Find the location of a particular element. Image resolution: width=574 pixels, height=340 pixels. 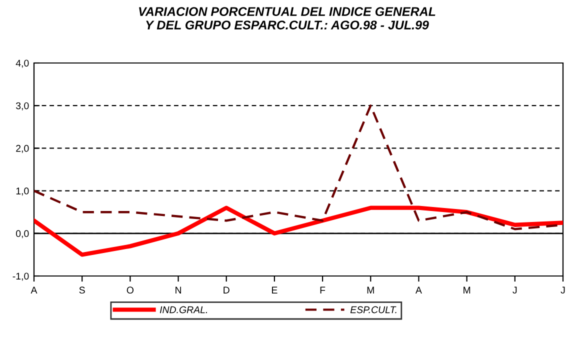

legend-label: IND.GRAL. is located at coordinates (183, 310).